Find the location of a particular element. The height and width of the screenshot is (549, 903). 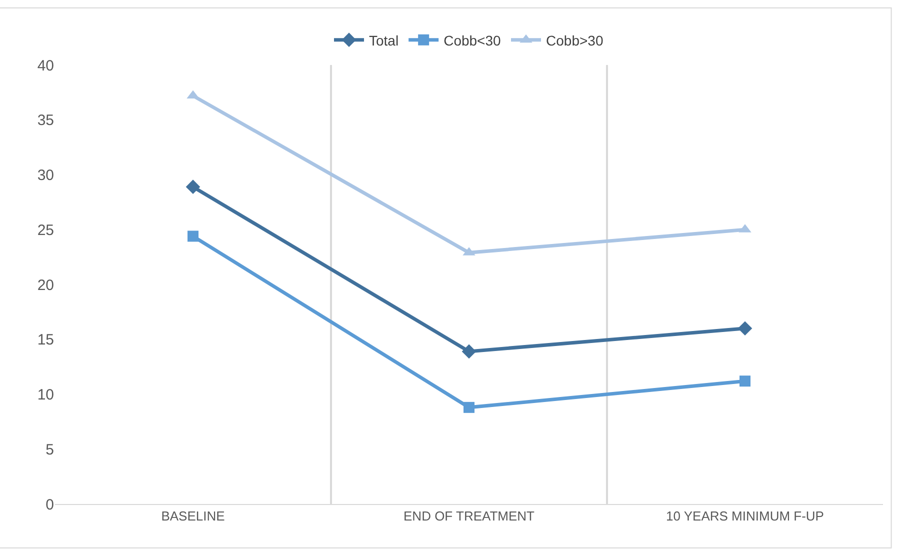

y-tick-label: 0 is located at coordinates (50, 505).